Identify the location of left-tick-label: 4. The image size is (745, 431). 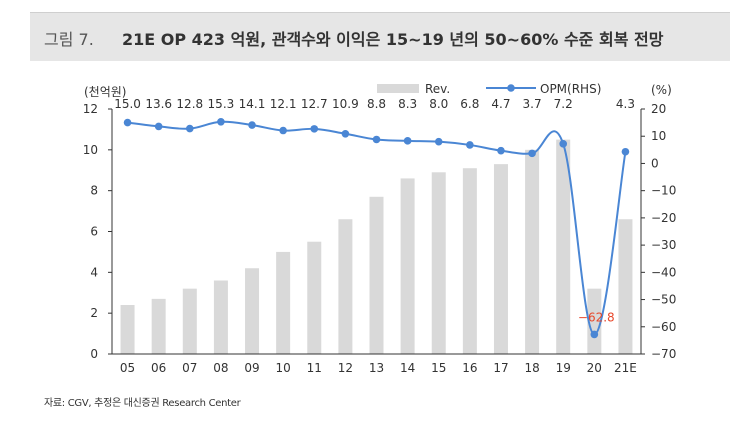
(94, 272).